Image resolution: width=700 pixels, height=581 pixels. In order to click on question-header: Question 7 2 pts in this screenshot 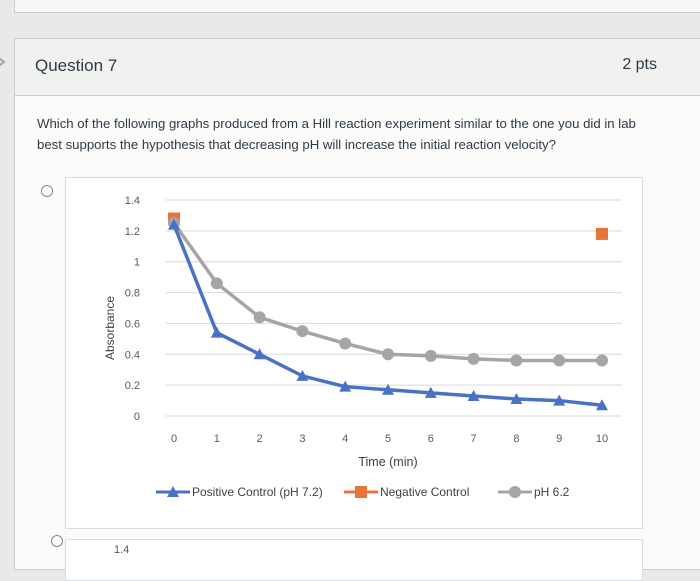, I will do `click(357, 67)`.